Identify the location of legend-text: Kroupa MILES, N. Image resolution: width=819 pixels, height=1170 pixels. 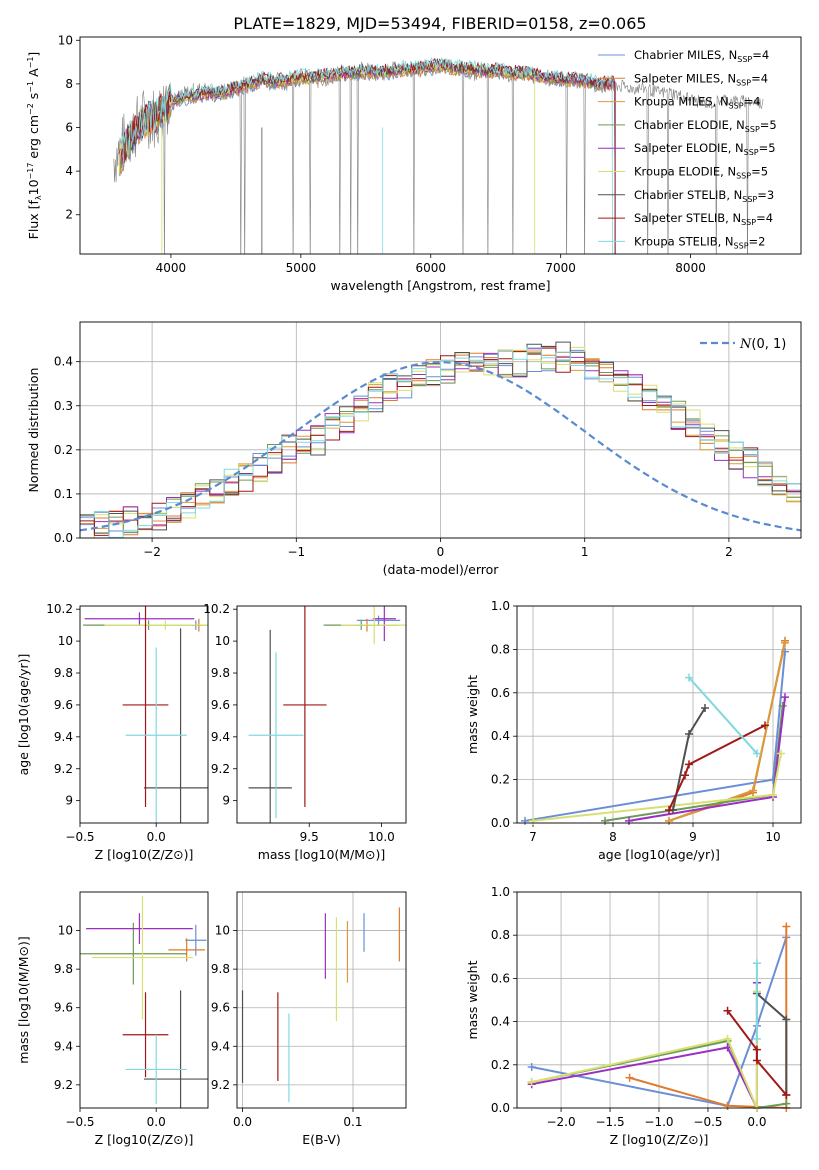
(681, 102).